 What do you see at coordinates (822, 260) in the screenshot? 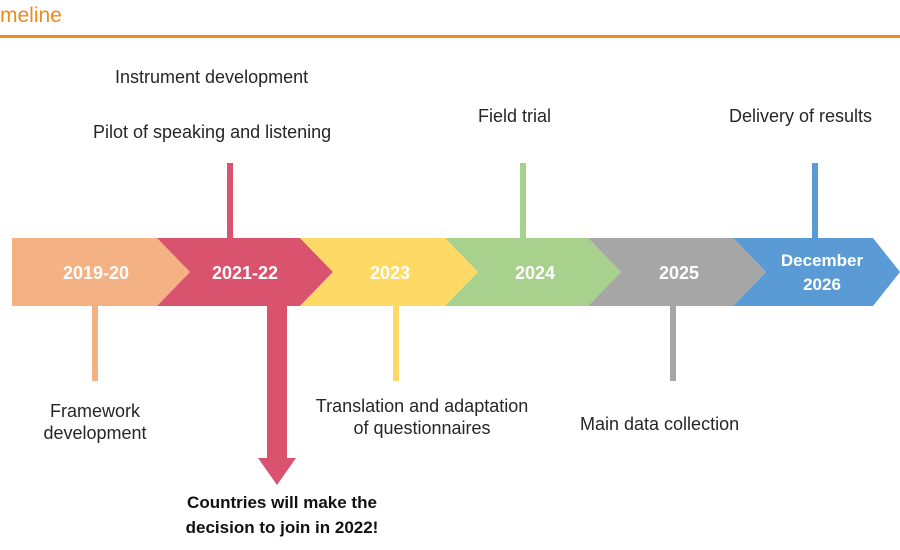
I see `year-label-december: December` at bounding box center [822, 260].